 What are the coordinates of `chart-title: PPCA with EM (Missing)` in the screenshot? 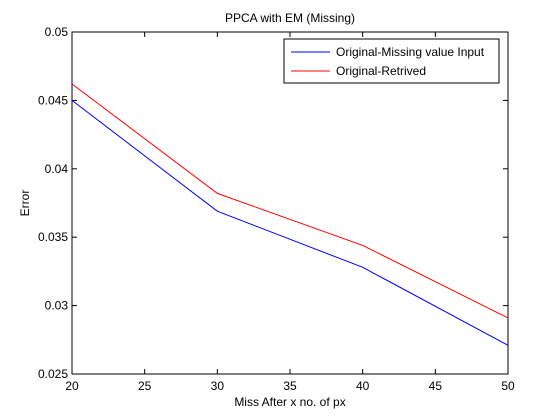 It's located at (290, 18).